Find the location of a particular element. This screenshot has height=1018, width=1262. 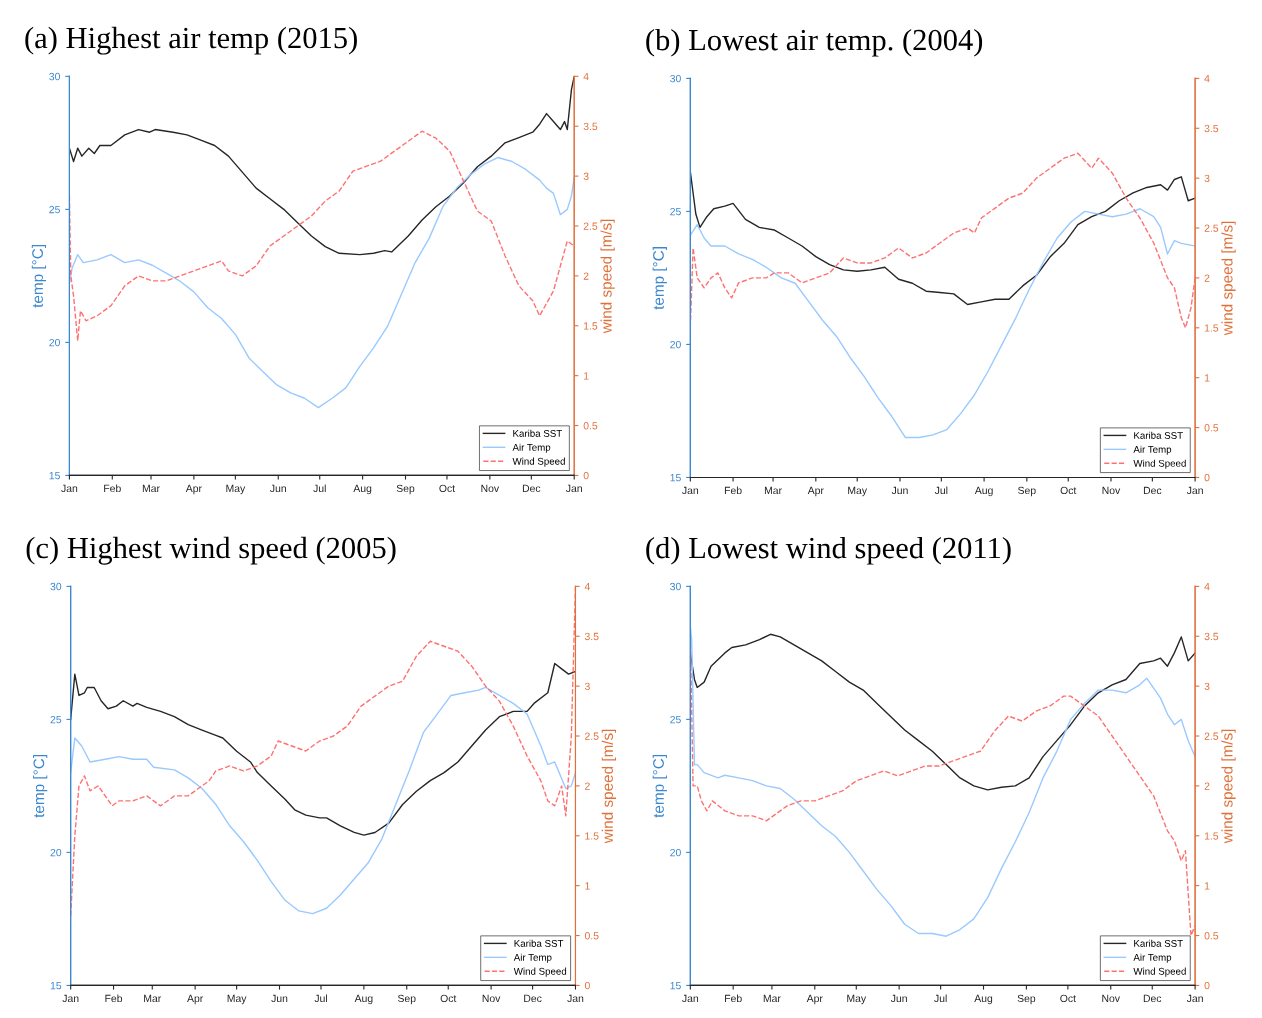

chart-title: (b) Lowest air temp. (2004) is located at coordinates (814, 42).